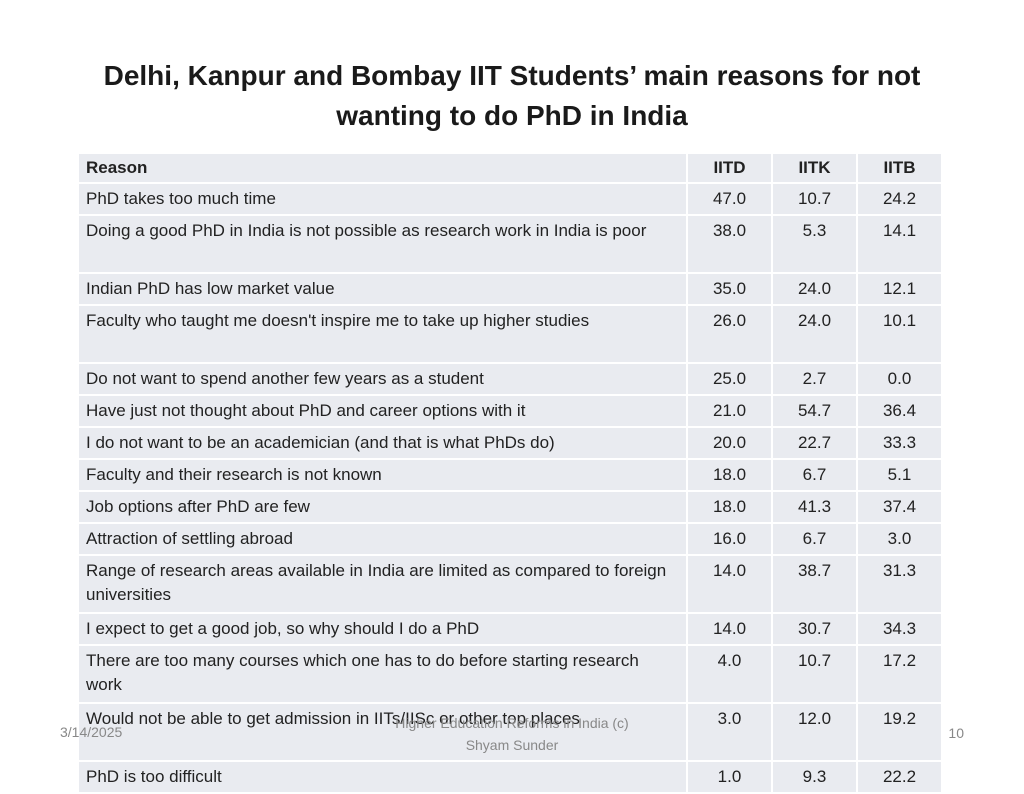  Describe the element at coordinates (899, 443) in the screenshot. I see `iitb-cell: 33.3` at that location.